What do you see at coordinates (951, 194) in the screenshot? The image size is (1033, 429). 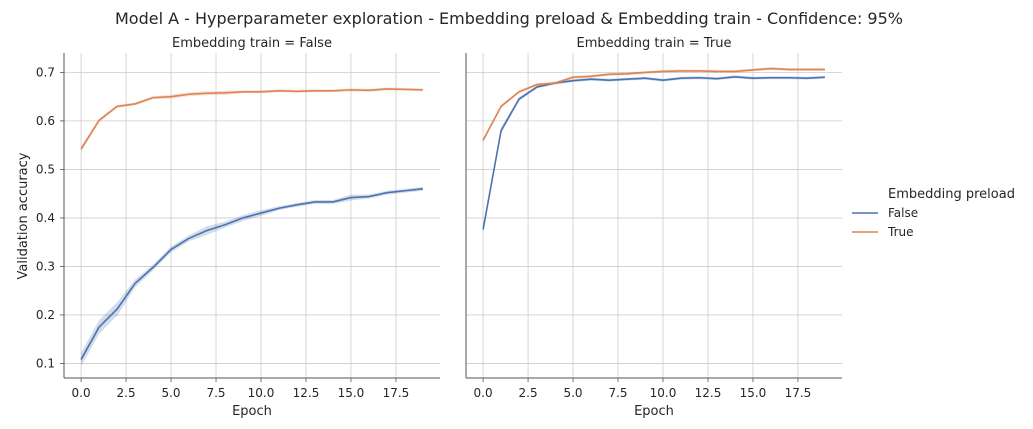 I see `legend-title: Embedding preload` at bounding box center [951, 194].